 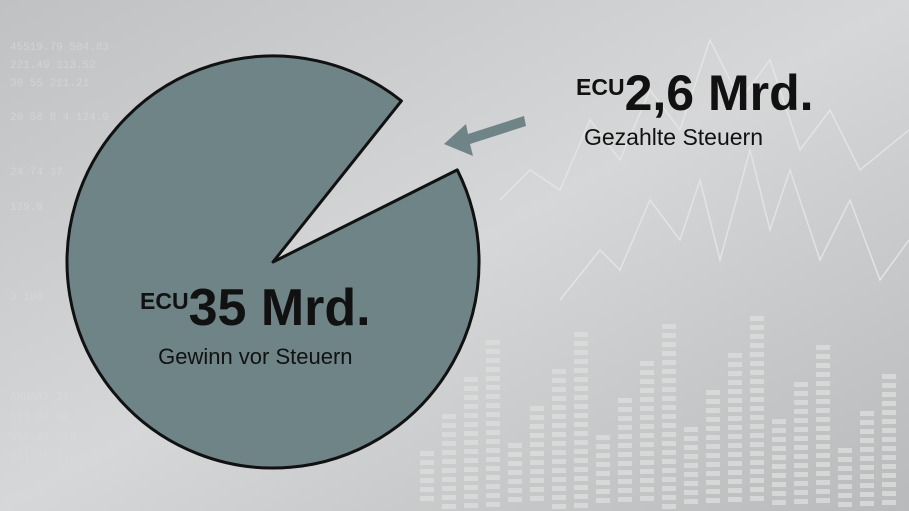 I want to click on profit-caption: Gewinn vor Steuern, so click(x=255, y=356).